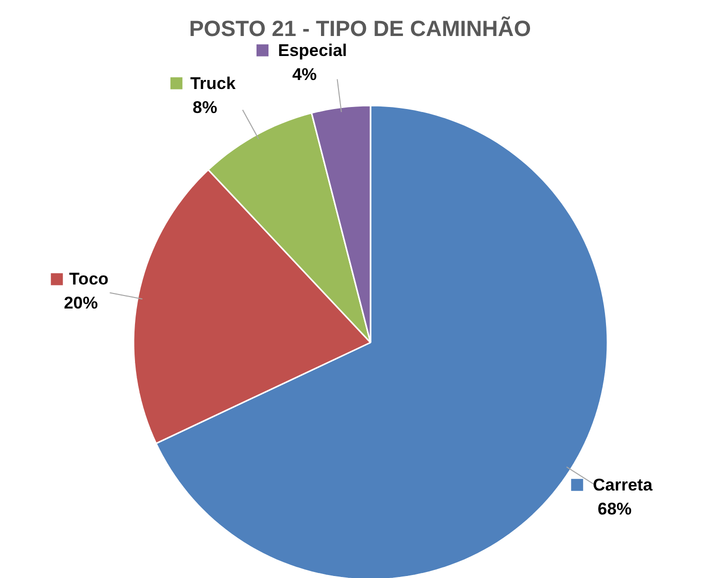  What do you see at coordinates (622, 484) in the screenshot?
I see `legend-label: Carreta` at bounding box center [622, 484].